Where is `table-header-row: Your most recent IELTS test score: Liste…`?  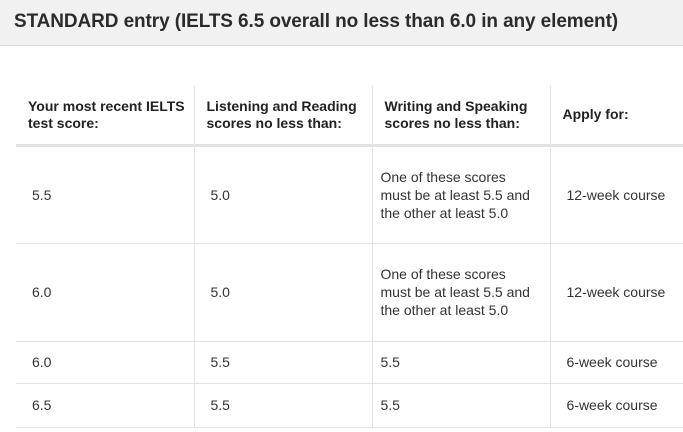 table-header-row: Your most recent IELTS test score: Liste… is located at coordinates (349, 116).